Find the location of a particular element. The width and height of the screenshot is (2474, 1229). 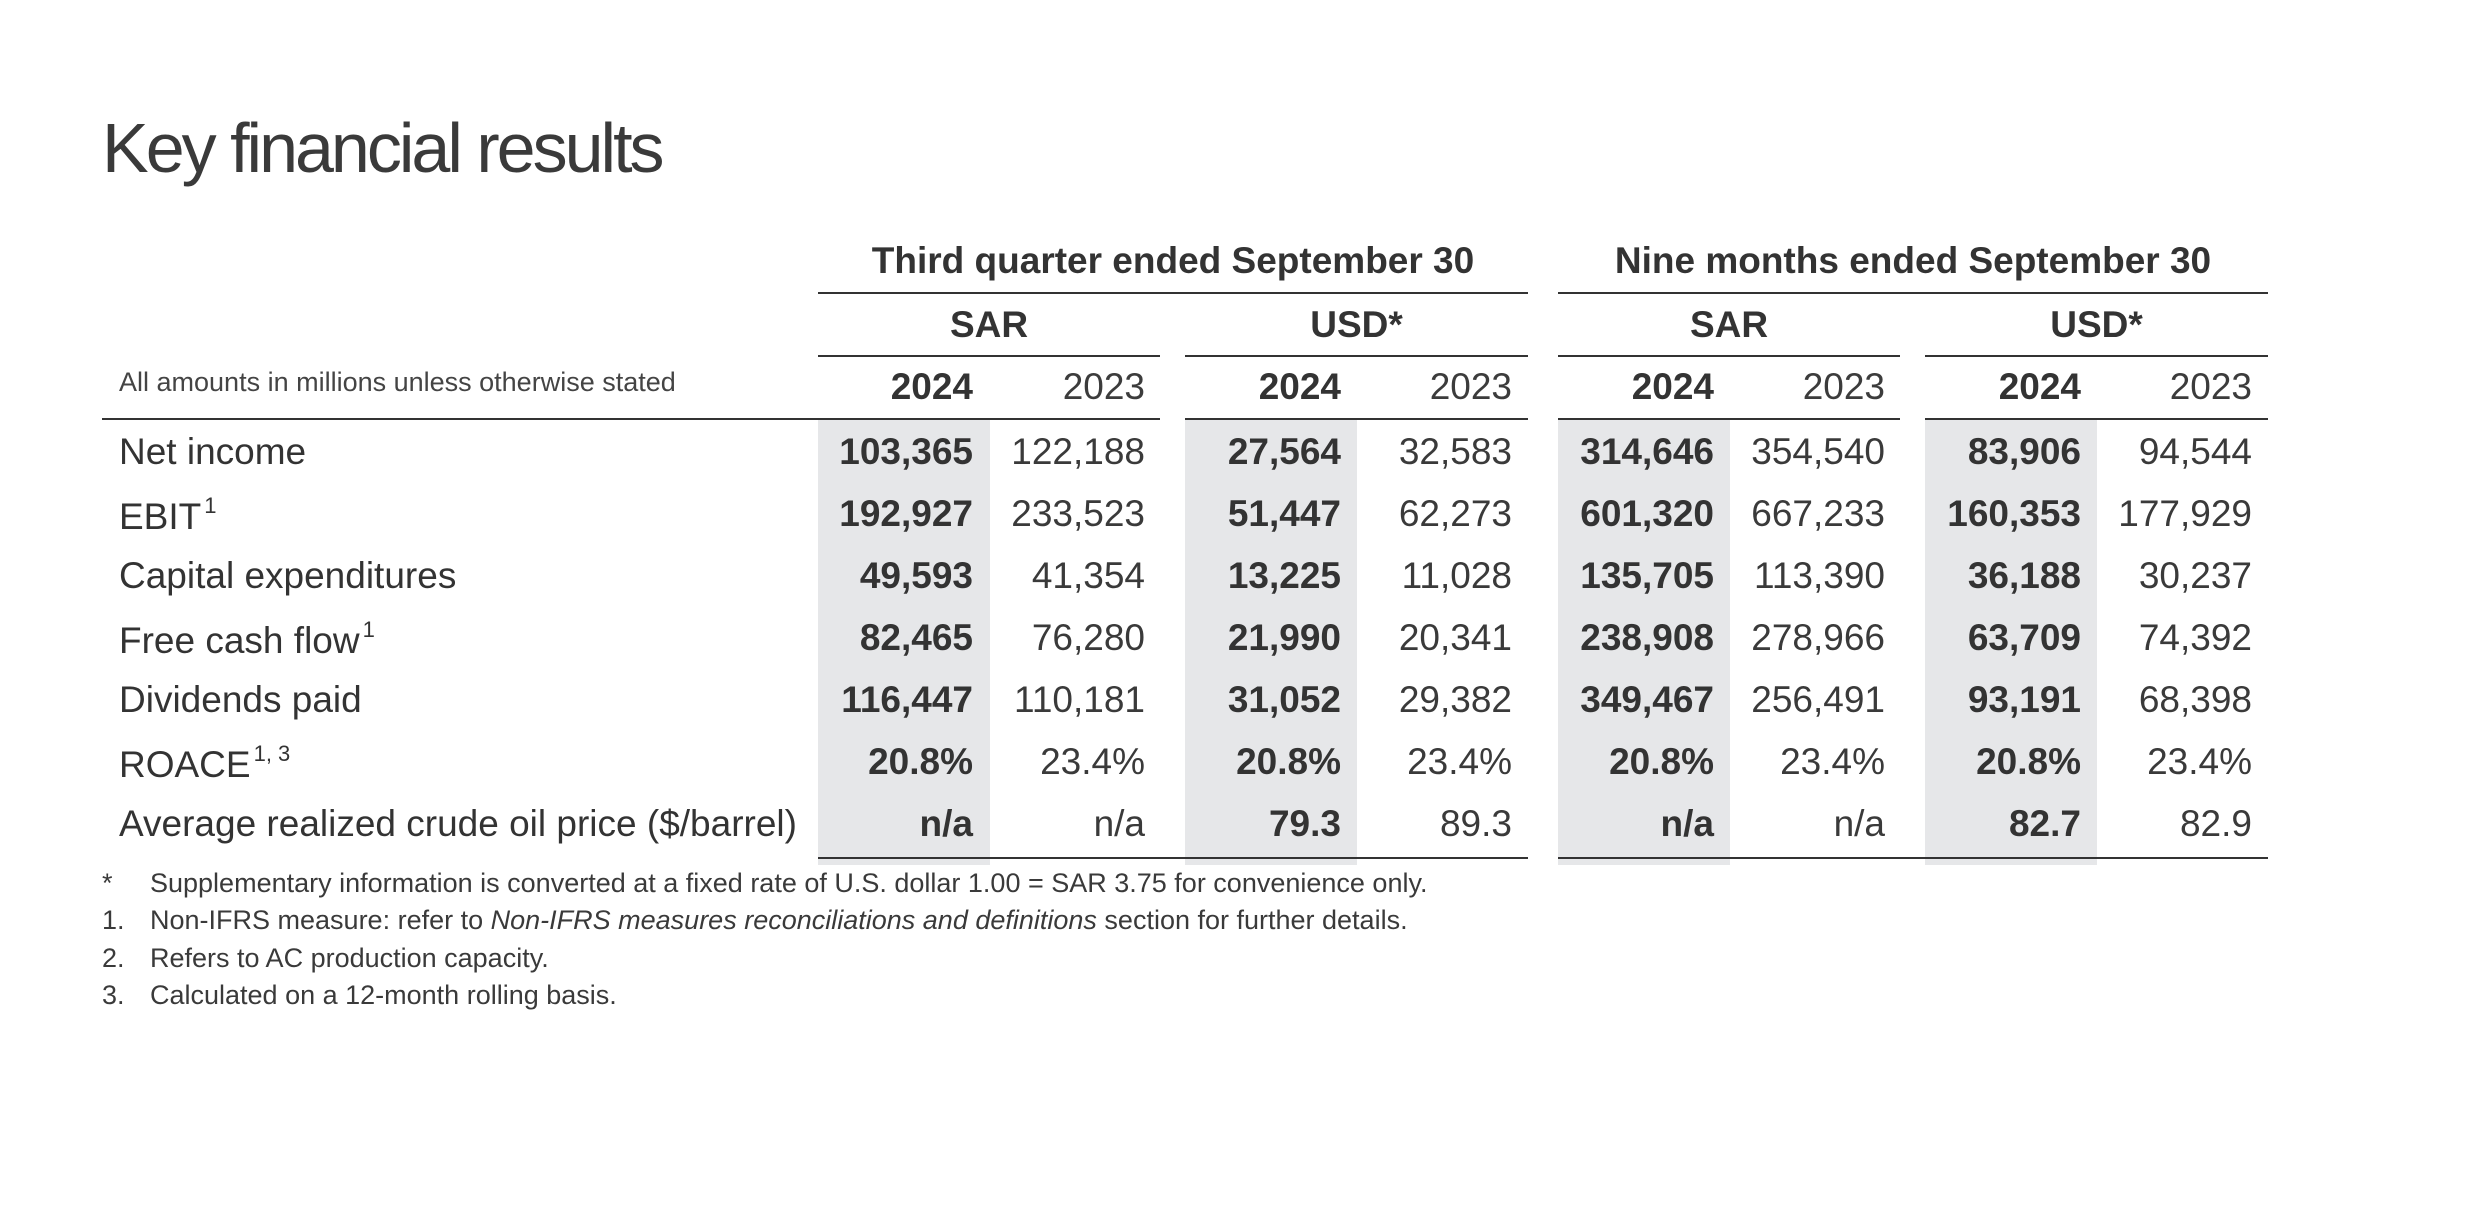

table-cell: 20,341 is located at coordinates (1455, 637).